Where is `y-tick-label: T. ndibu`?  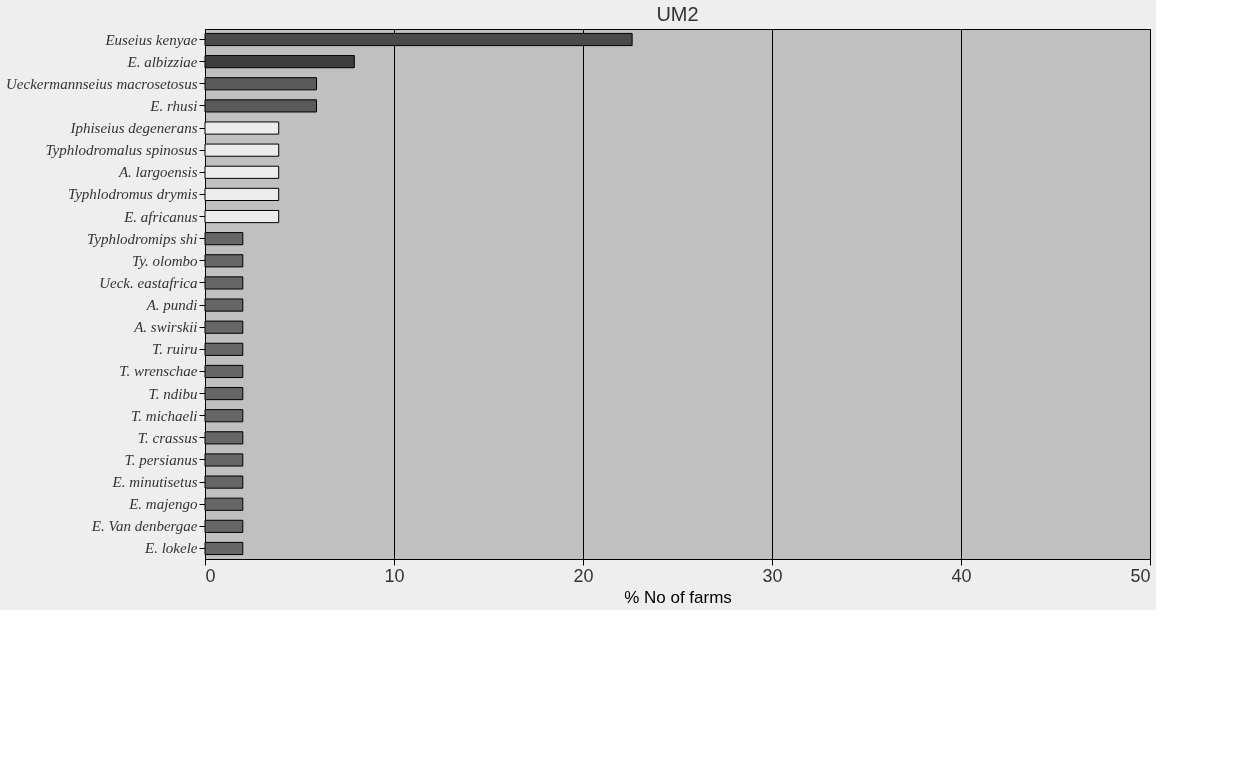 y-tick-label: T. ndibu is located at coordinates (173, 393).